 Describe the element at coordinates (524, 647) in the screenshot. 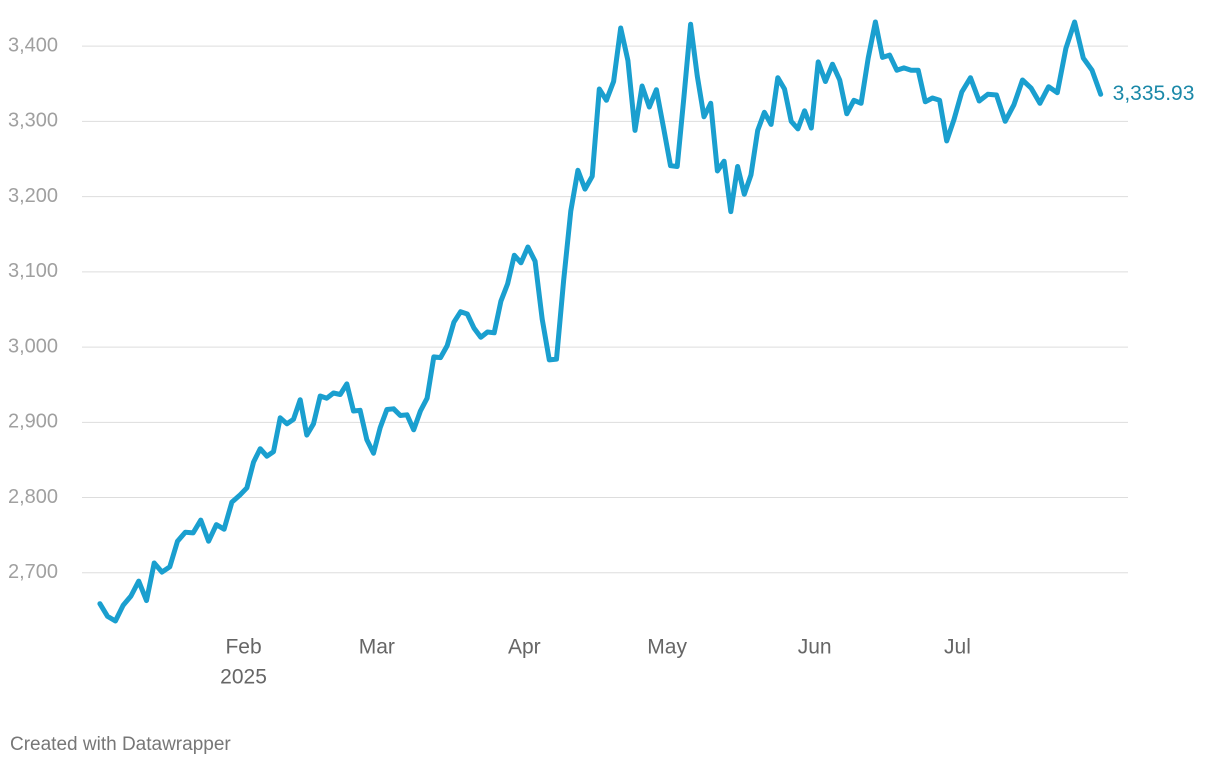

I see `x-tick-label: Apr` at that location.